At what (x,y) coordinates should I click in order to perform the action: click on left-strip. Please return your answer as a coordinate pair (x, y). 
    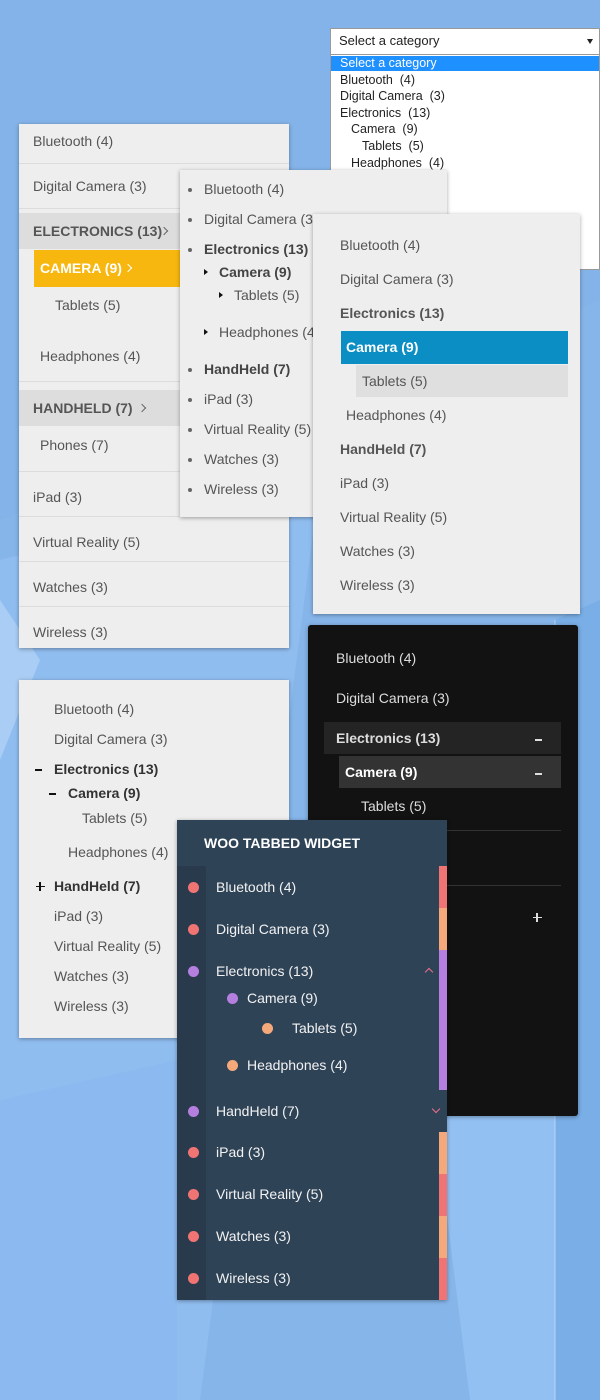
    Looking at the image, I should click on (191, 1083).